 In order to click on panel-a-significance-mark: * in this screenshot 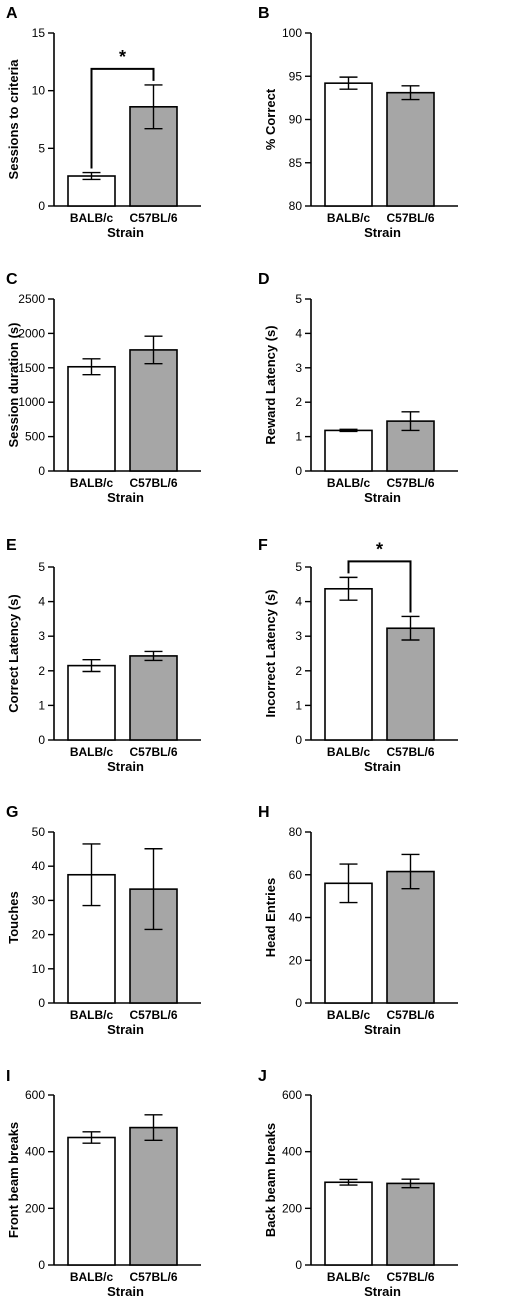, I will do `click(122, 57)`.